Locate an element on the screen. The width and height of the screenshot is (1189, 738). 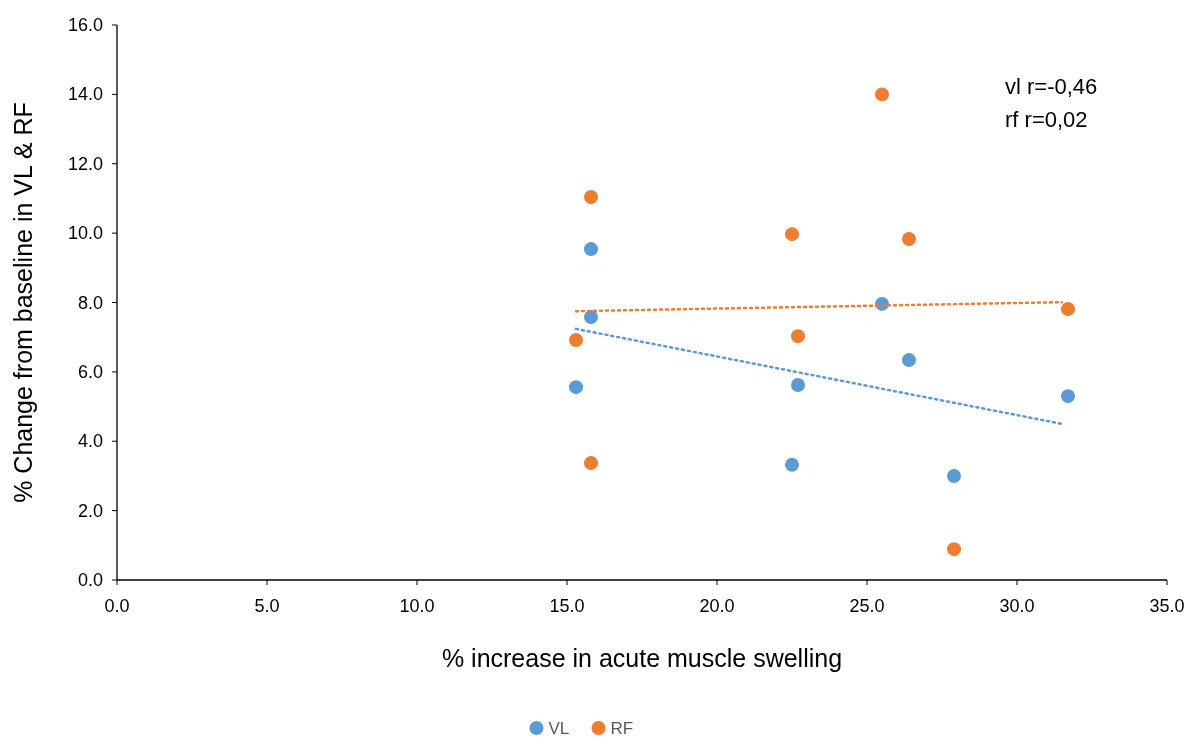
x-tick-label: 30.0 is located at coordinates (1017, 606).